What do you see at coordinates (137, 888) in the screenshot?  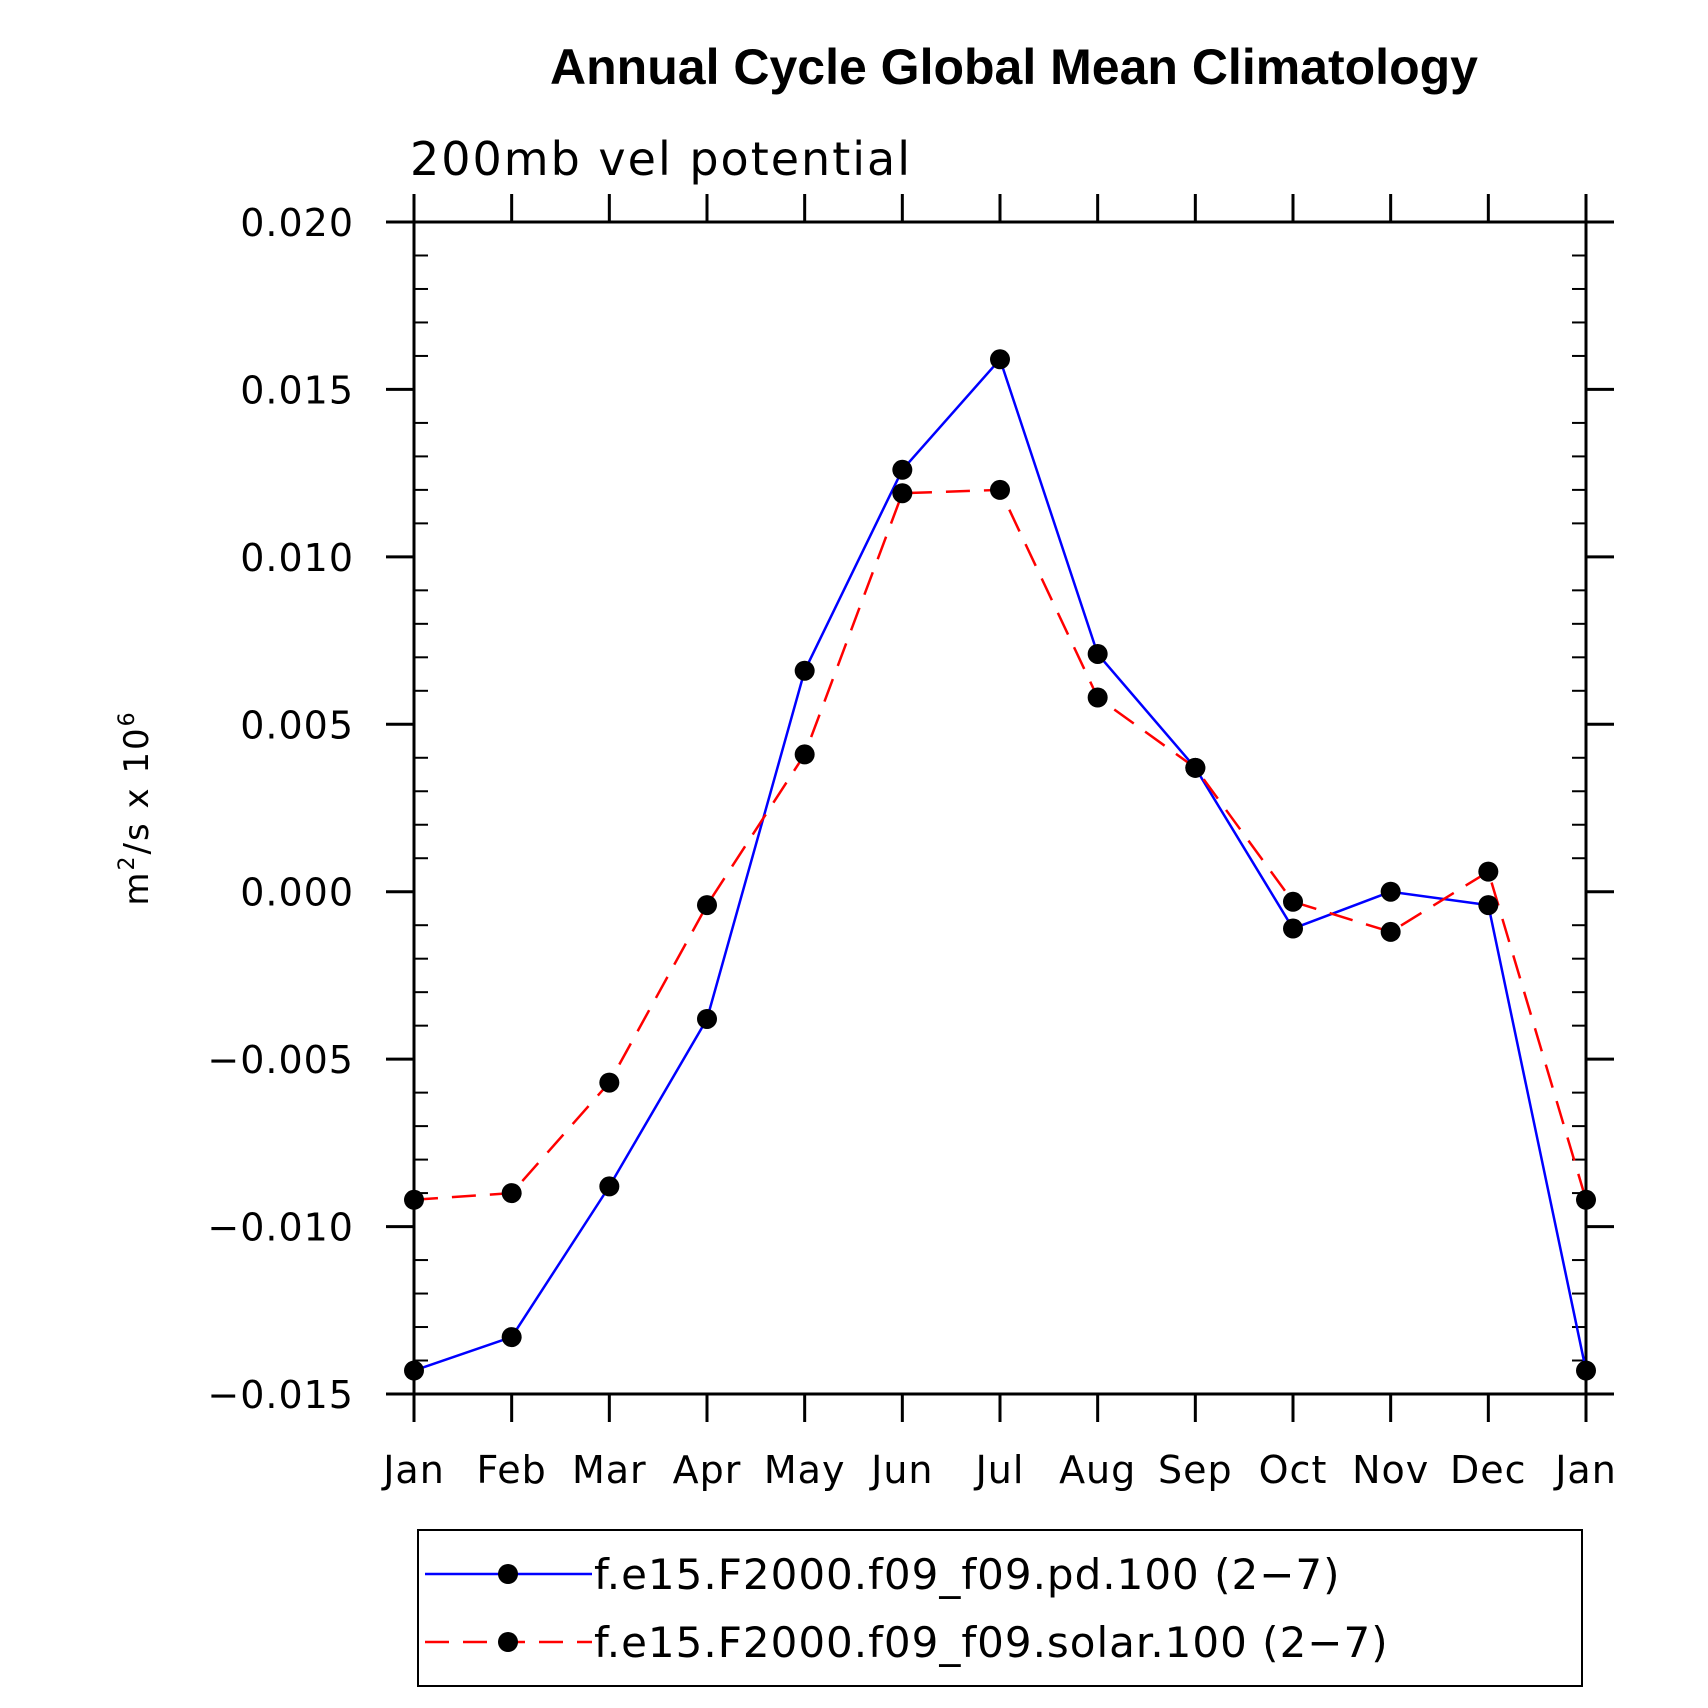 I see `y-axis-label-base: m` at bounding box center [137, 888].